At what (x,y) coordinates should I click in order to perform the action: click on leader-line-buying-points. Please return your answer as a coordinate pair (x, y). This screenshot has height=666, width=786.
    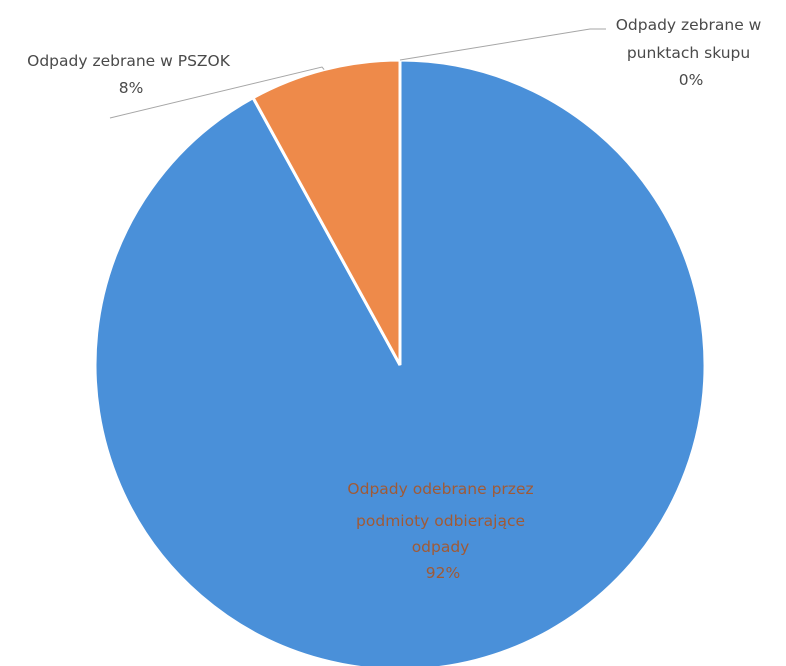
    Looking at the image, I should click on (502, 44).